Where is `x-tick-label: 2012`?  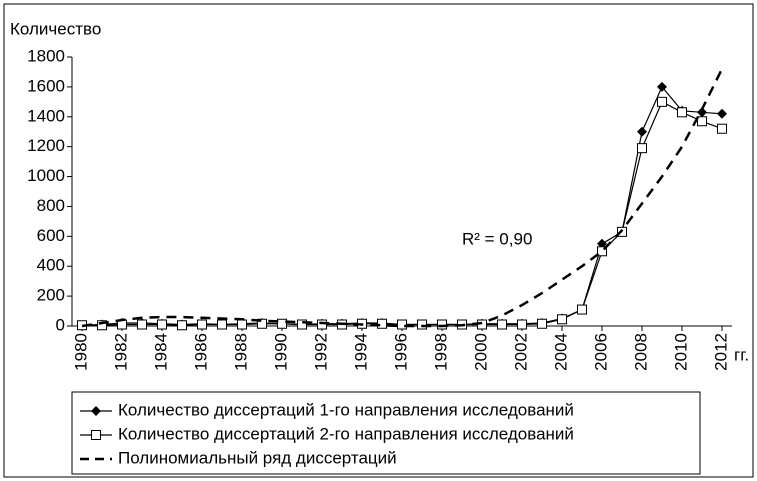
x-tick-label: 2012 is located at coordinates (720, 352).